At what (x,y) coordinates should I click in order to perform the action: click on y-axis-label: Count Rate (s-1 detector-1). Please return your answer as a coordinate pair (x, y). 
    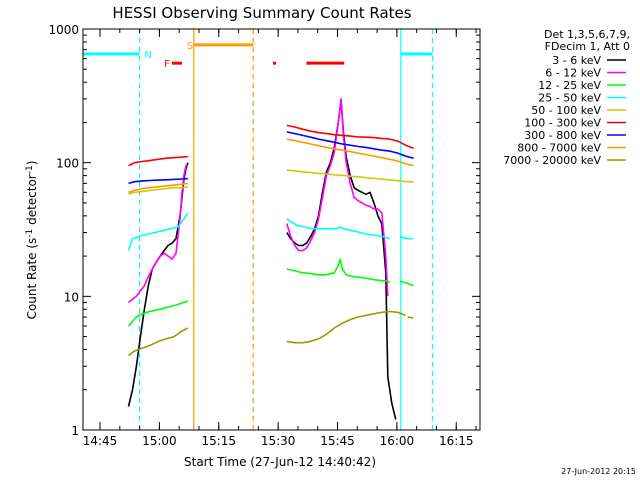
    Looking at the image, I should click on (32, 240).